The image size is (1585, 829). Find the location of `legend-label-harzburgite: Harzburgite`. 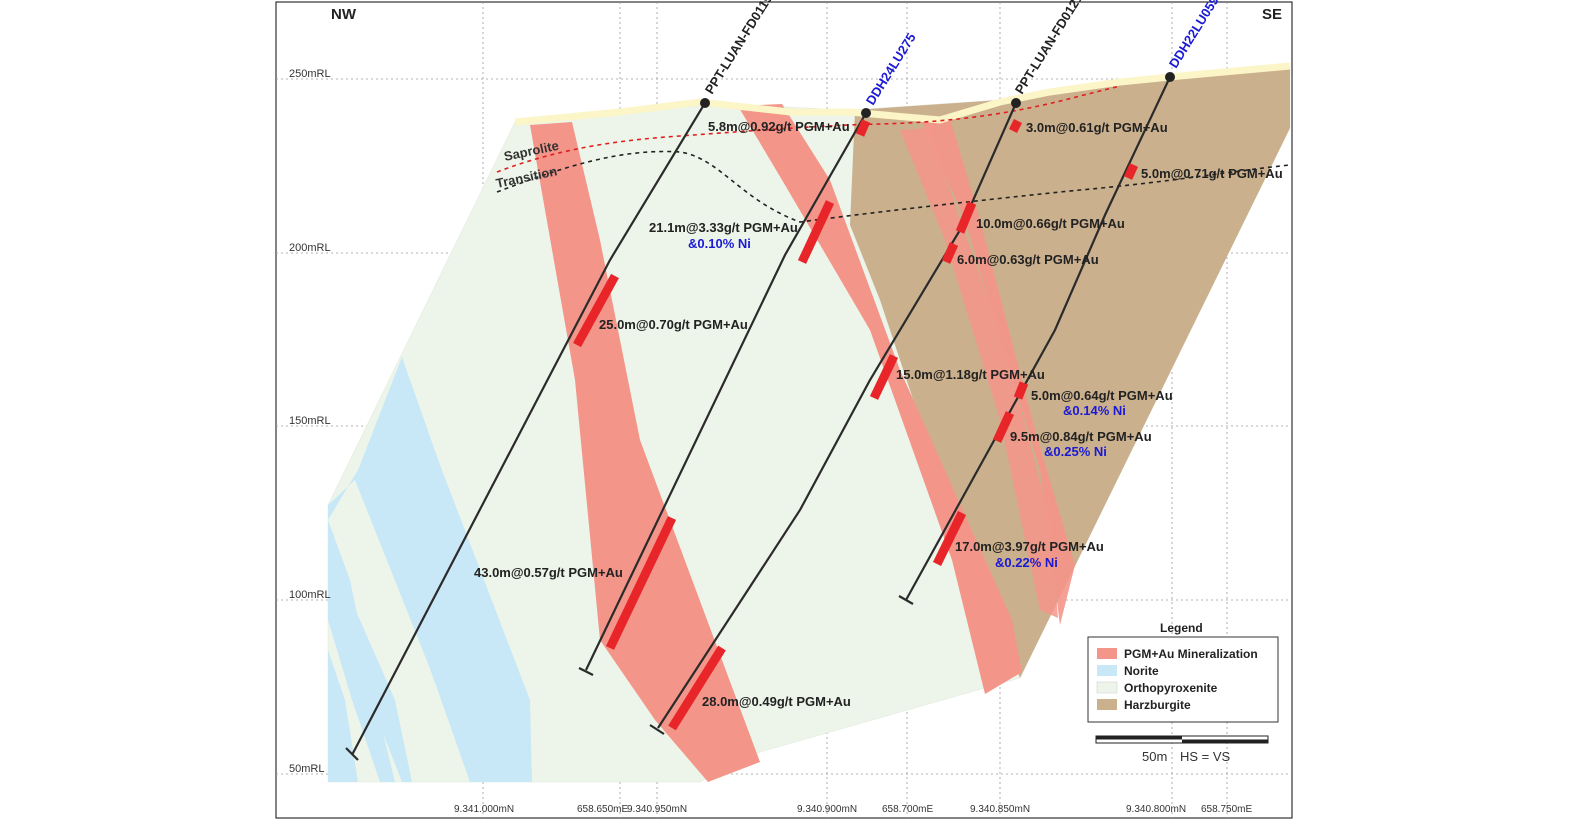

legend-label-harzburgite: Harzburgite is located at coordinates (1157, 705).